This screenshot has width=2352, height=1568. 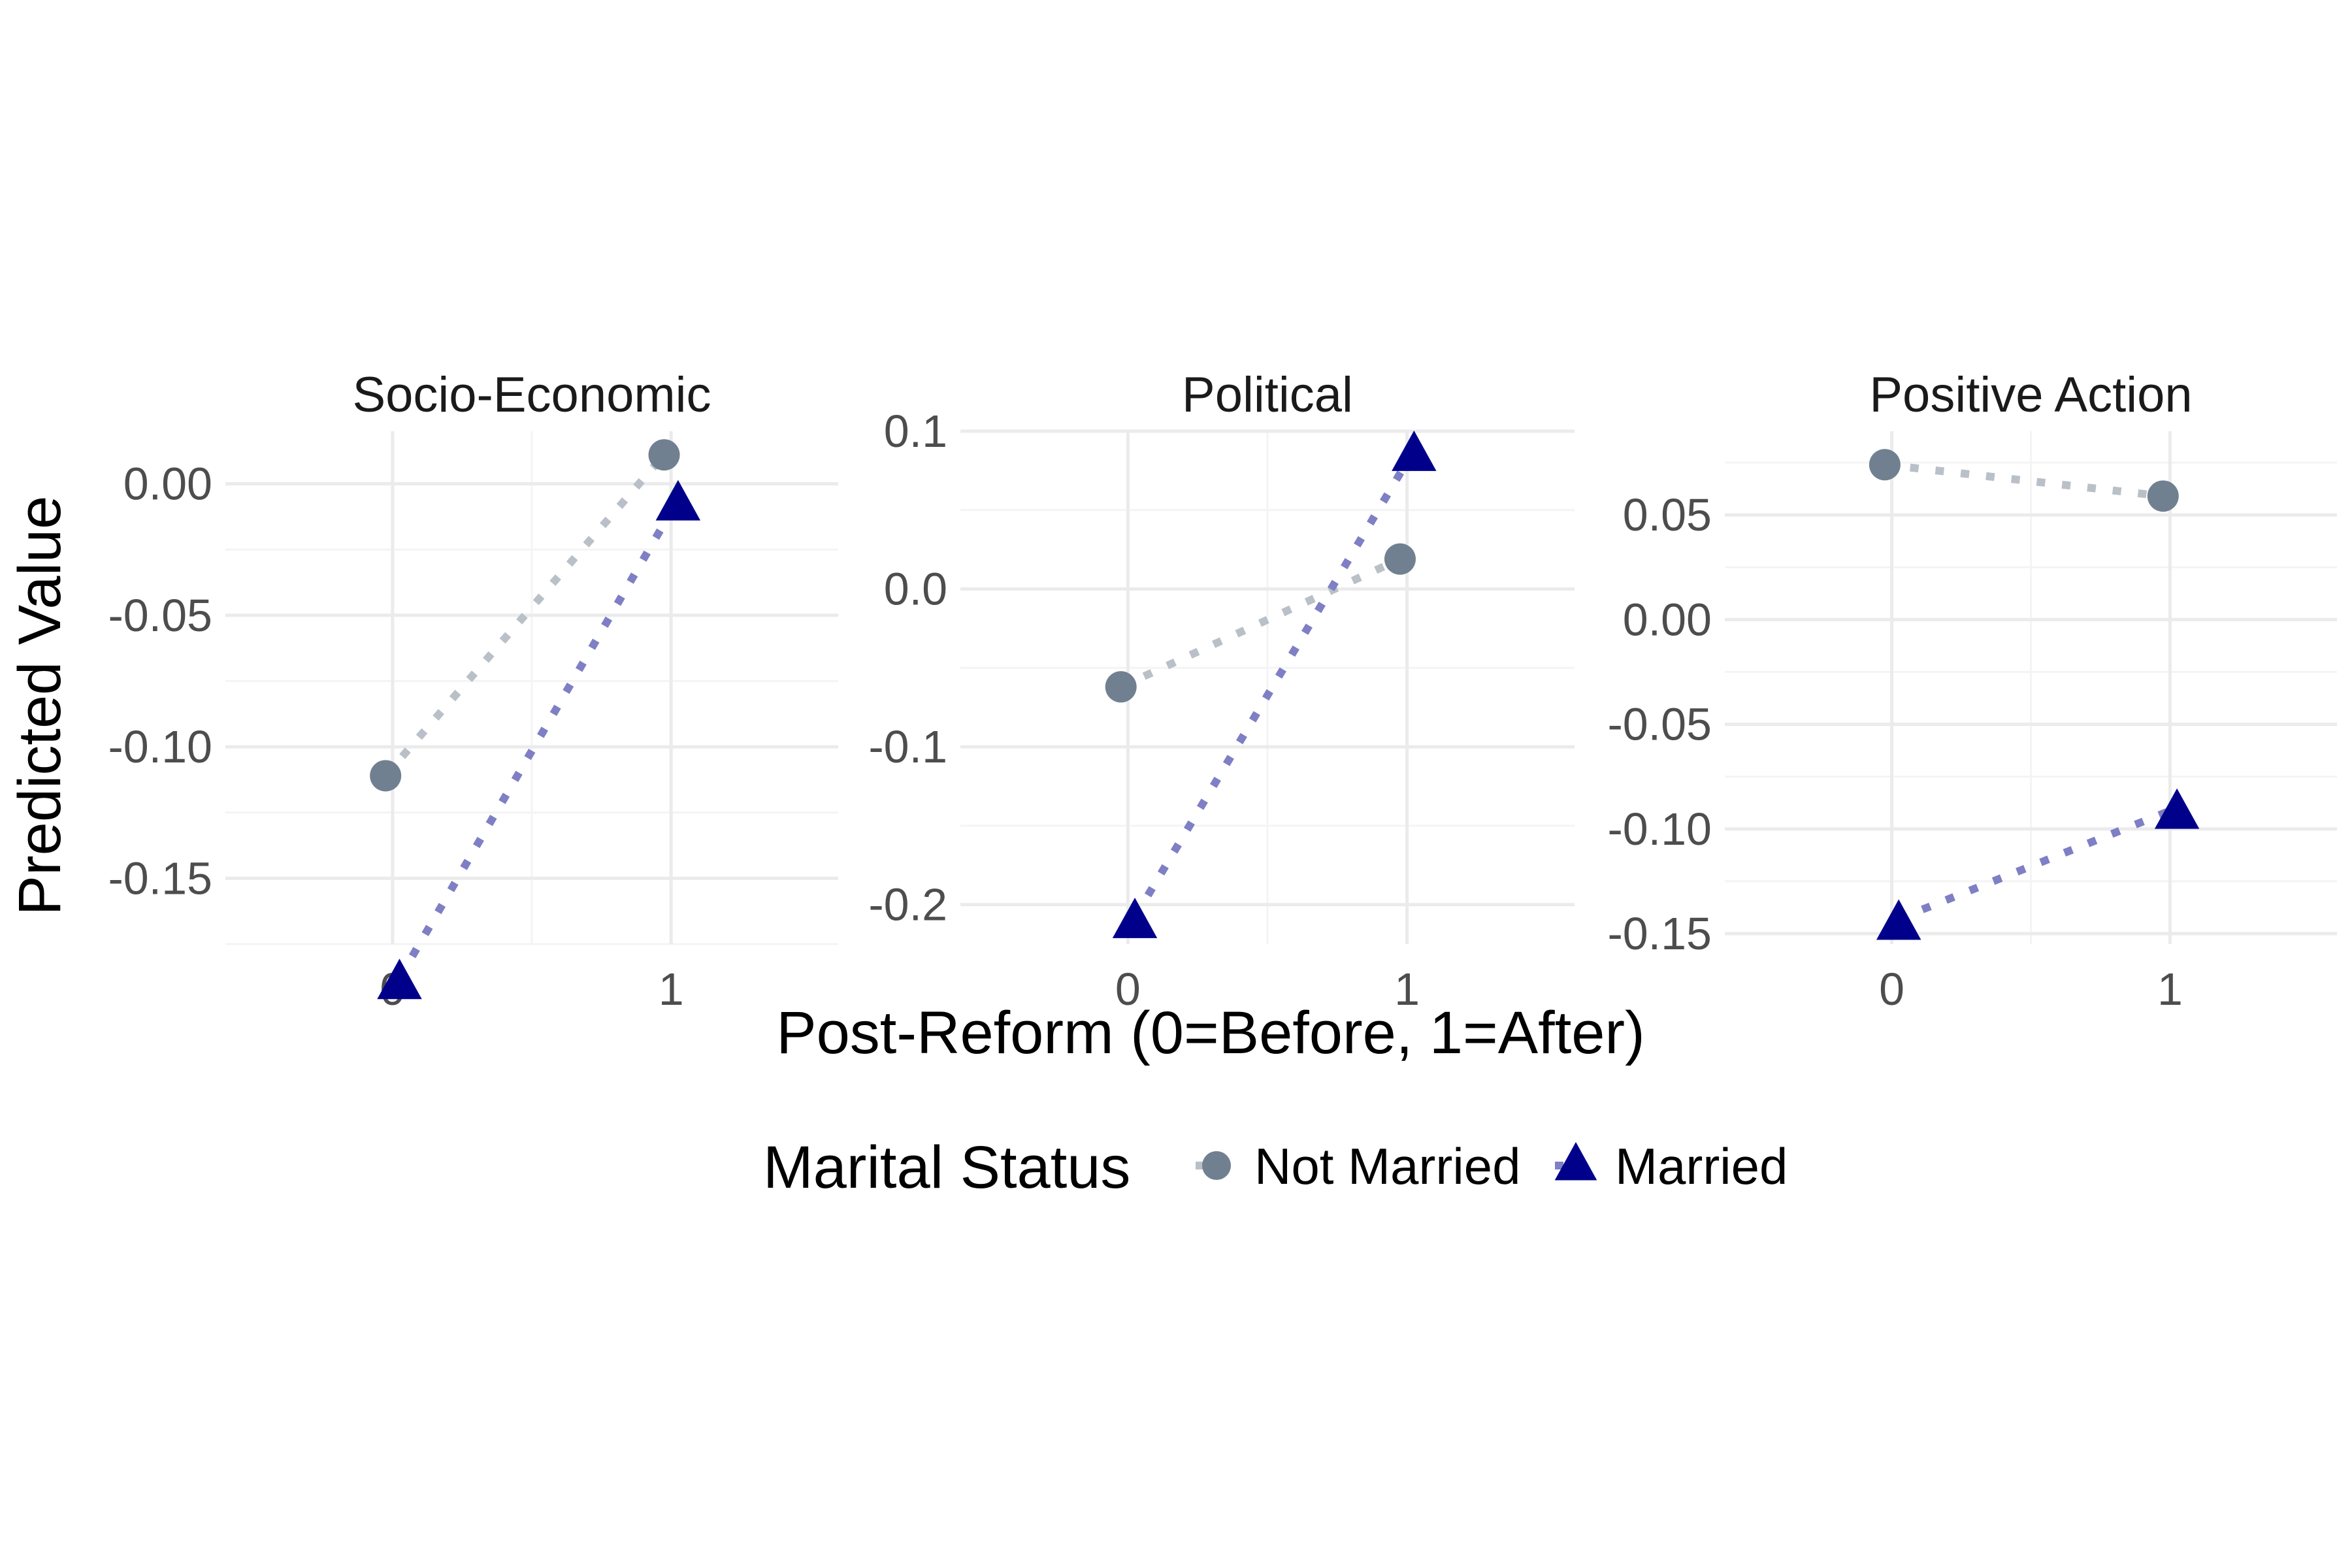 I want to click on y-tick-label: 0.0, so click(x=915, y=589).